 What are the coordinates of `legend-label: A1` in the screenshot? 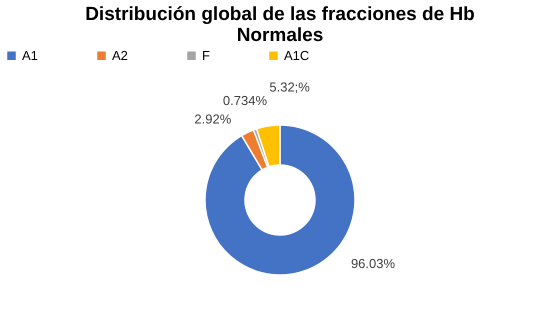 It's located at (30, 55).